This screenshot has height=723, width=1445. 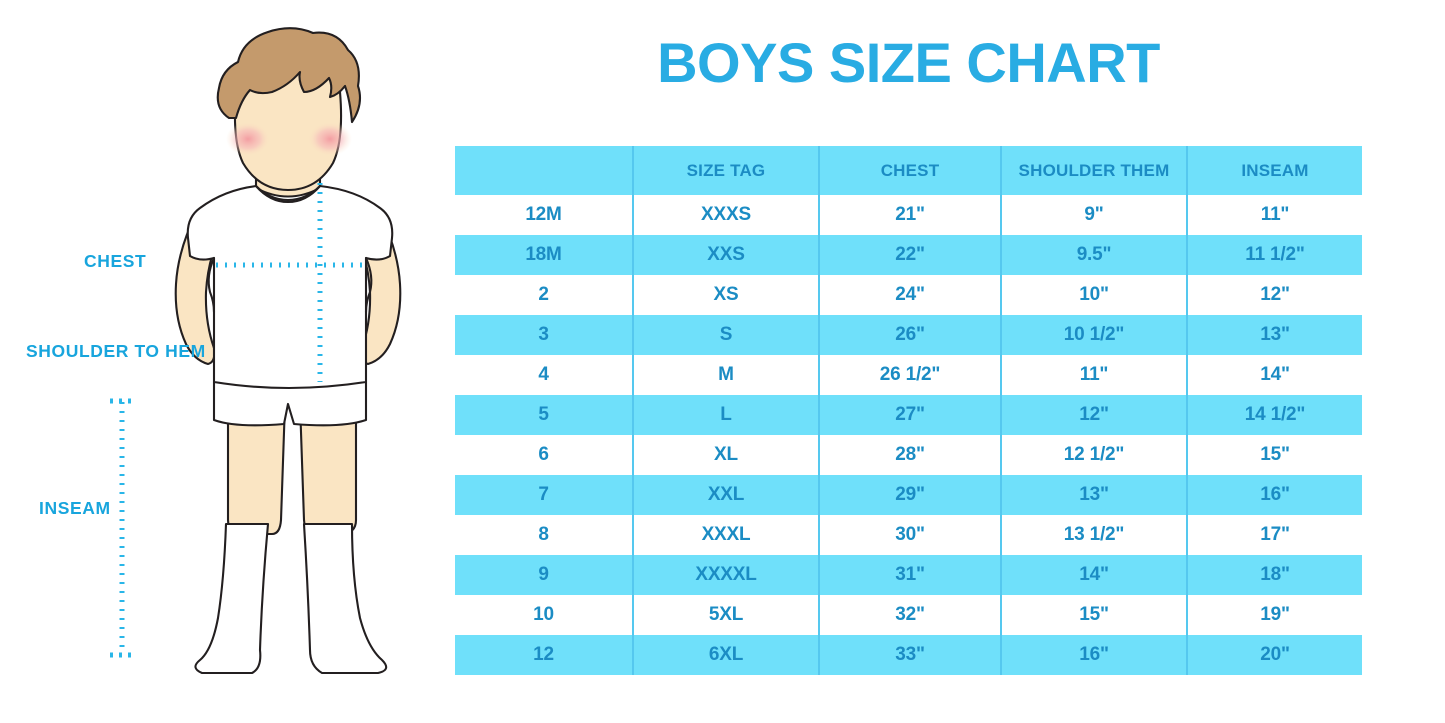 What do you see at coordinates (544, 170) in the screenshot?
I see `column-header-size` at bounding box center [544, 170].